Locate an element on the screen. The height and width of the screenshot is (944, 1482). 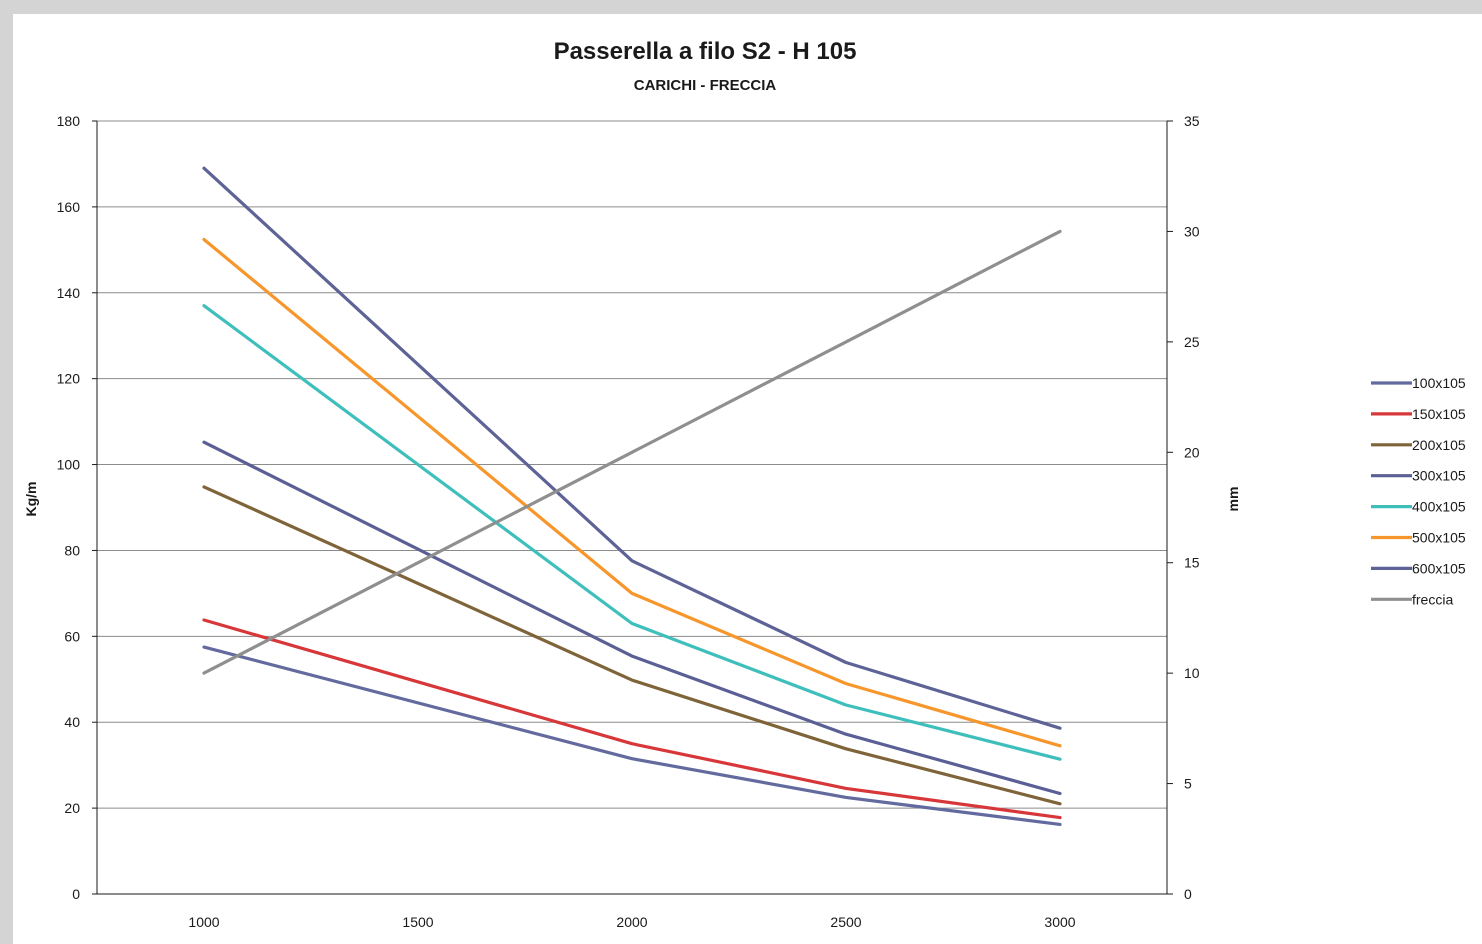
y-tick-label: 160 is located at coordinates (69, 207).